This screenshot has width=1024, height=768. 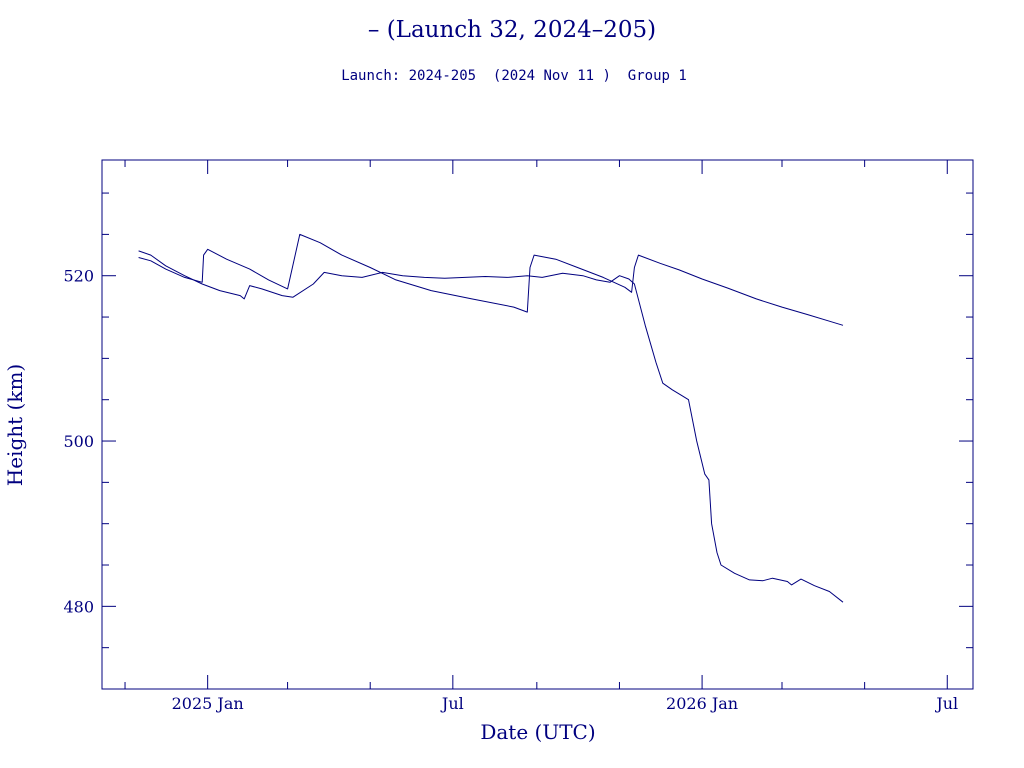 What do you see at coordinates (514, 76) in the screenshot?
I see `chart-subtitle: Launch: 2024-205 (2024 Nov 11 ) Group 1` at bounding box center [514, 76].